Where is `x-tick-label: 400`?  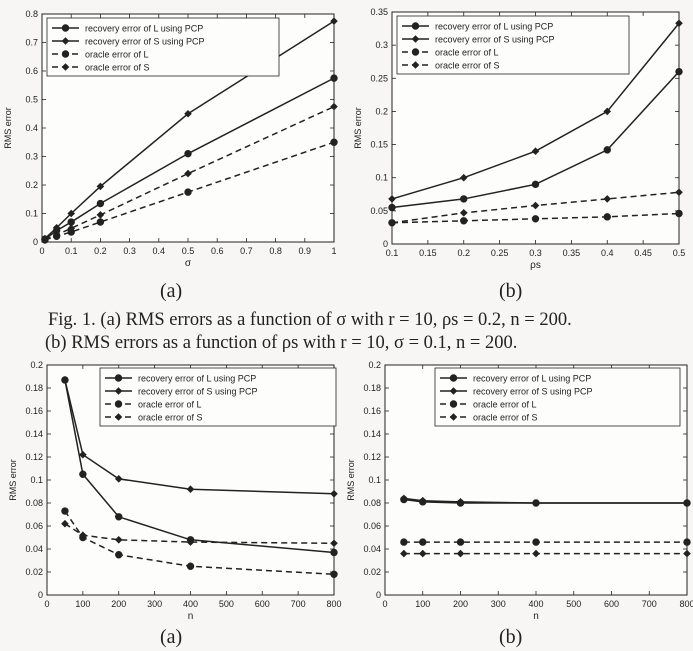 x-tick-label: 400 is located at coordinates (535, 604).